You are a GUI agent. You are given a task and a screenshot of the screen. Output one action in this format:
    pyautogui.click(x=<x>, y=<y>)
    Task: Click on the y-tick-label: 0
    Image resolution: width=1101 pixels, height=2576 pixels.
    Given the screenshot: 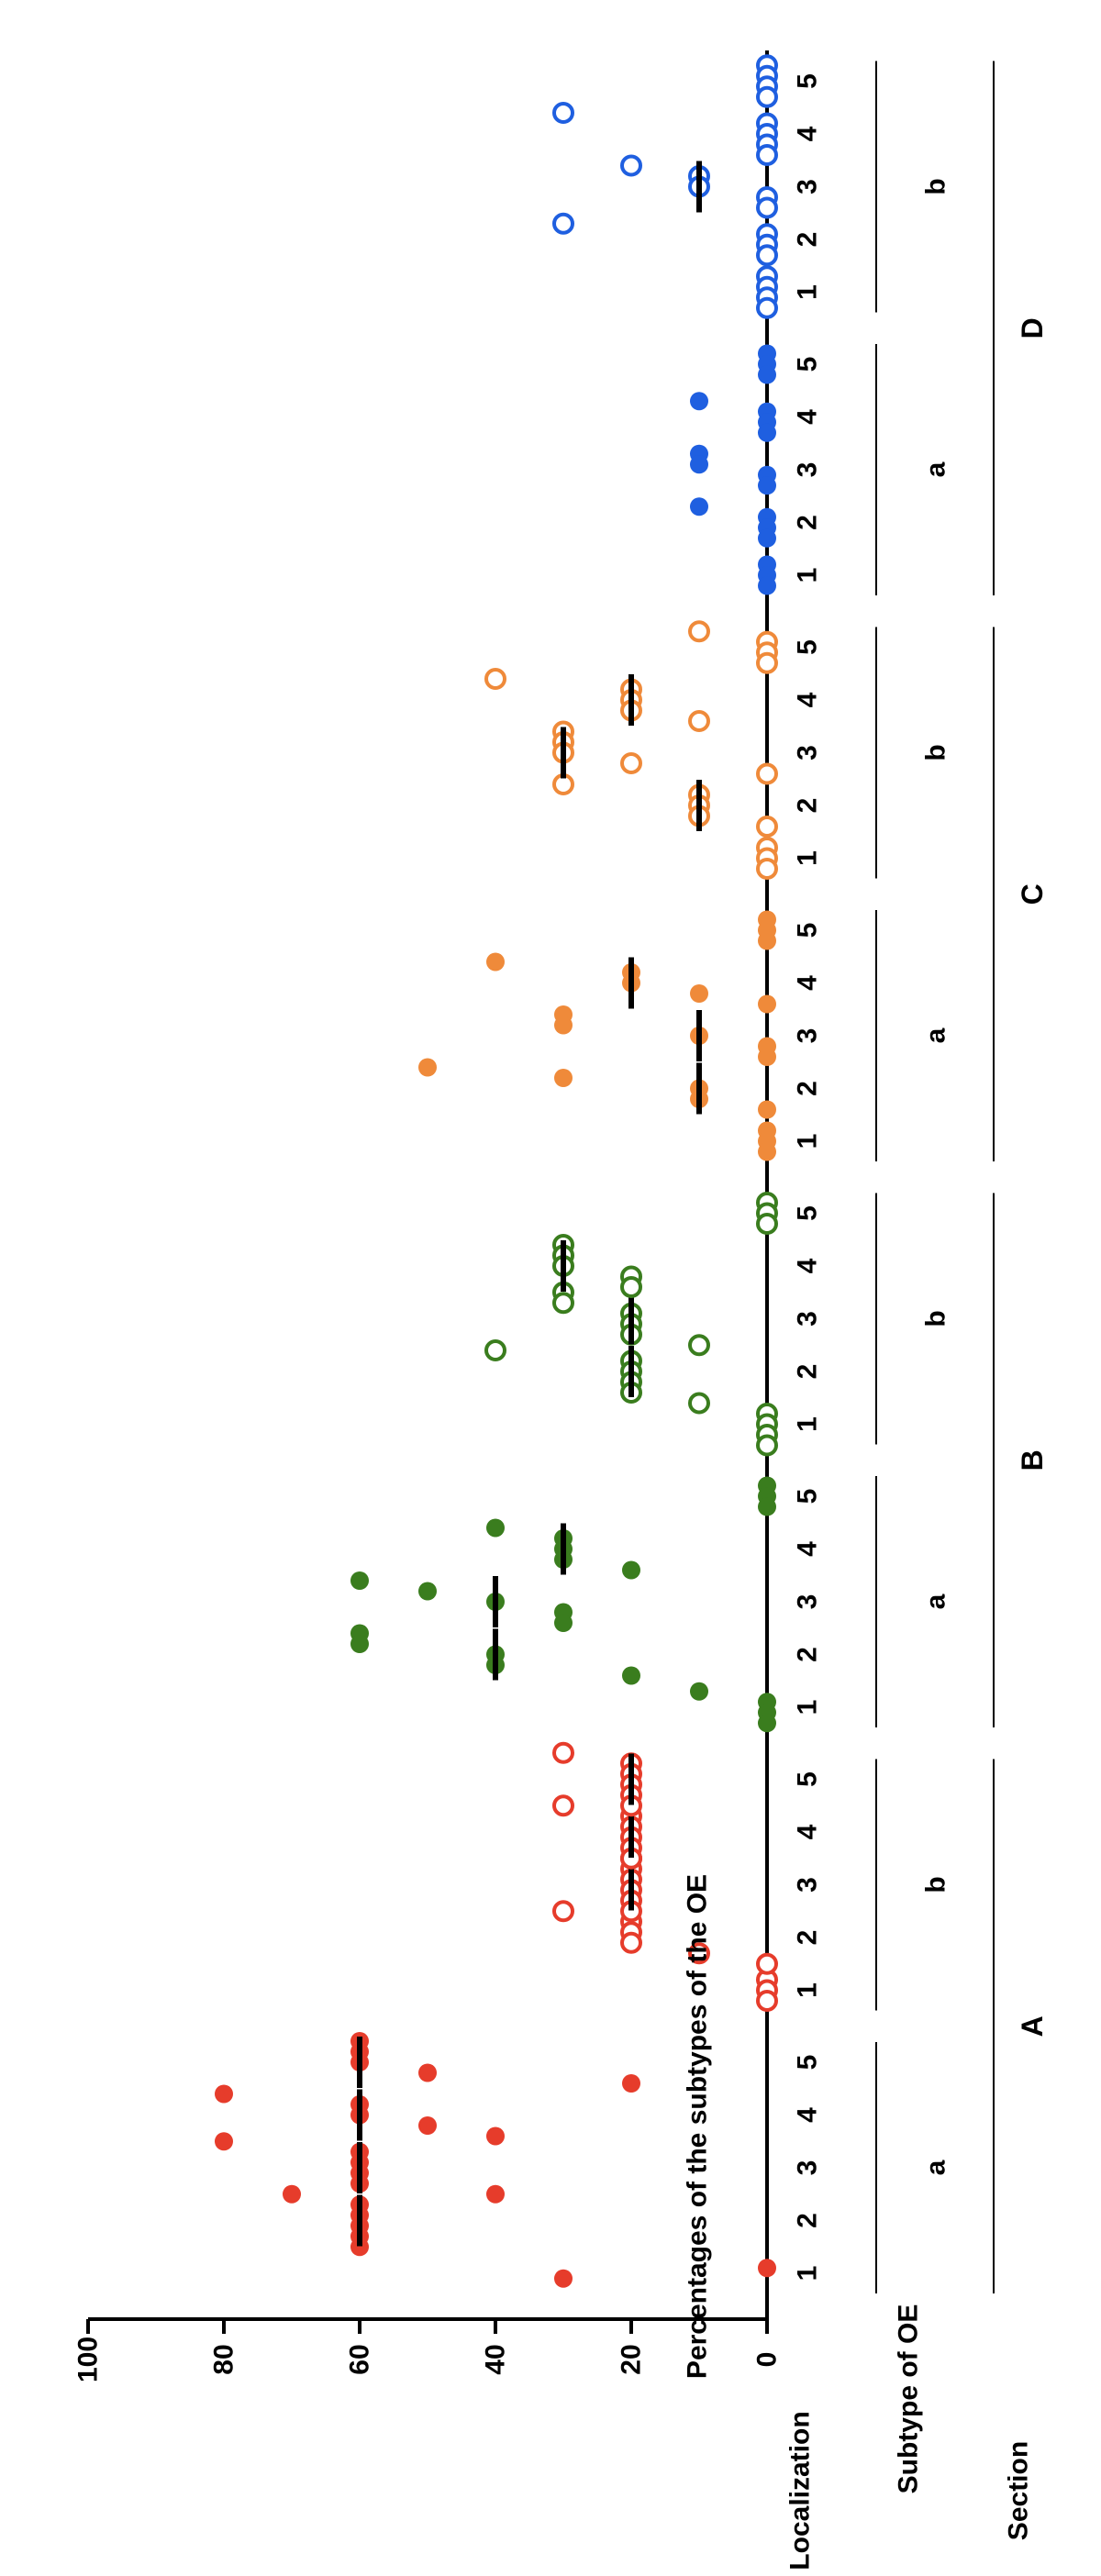 What is the action you would take?
    pyautogui.click(x=767, y=2360)
    